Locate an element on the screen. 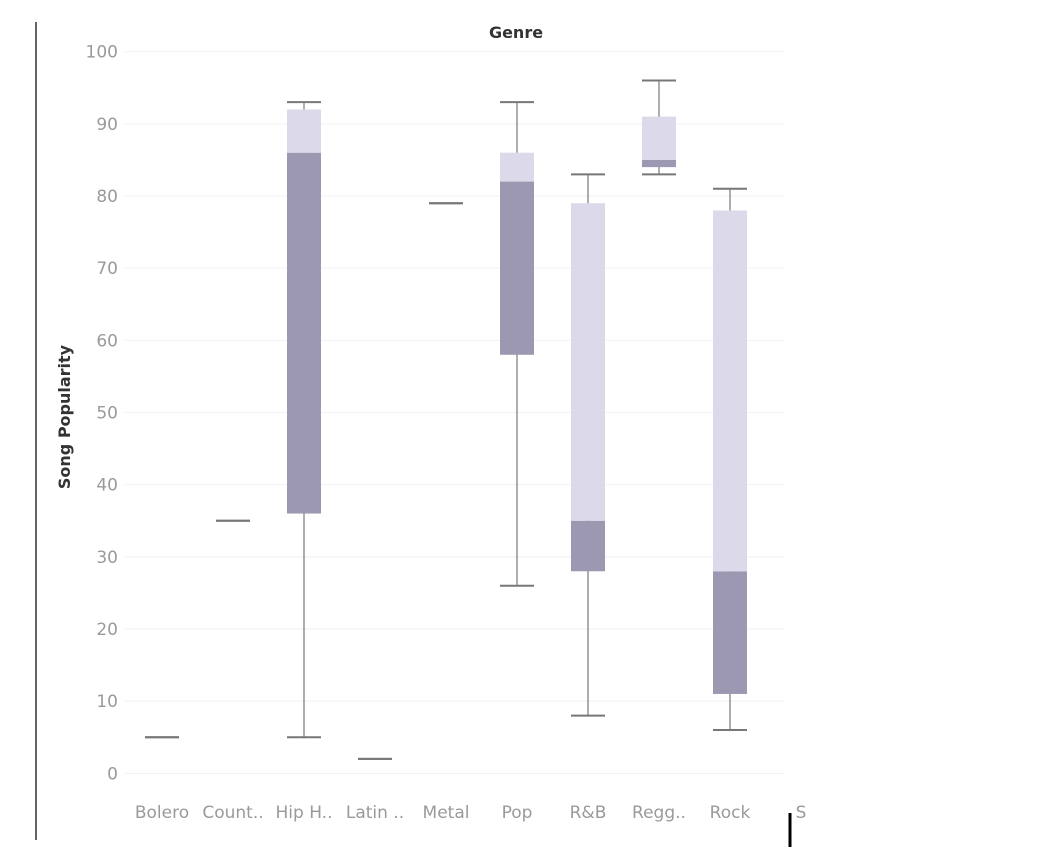 This screenshot has height=856, width=1050. x-tick-label: Latin .. is located at coordinates (375, 813).